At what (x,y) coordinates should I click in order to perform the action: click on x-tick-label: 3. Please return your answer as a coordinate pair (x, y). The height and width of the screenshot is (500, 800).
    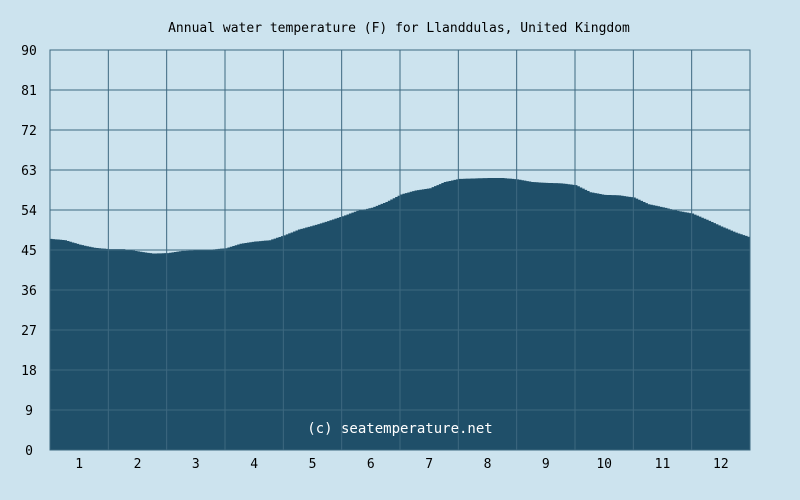
    Looking at the image, I should click on (196, 464).